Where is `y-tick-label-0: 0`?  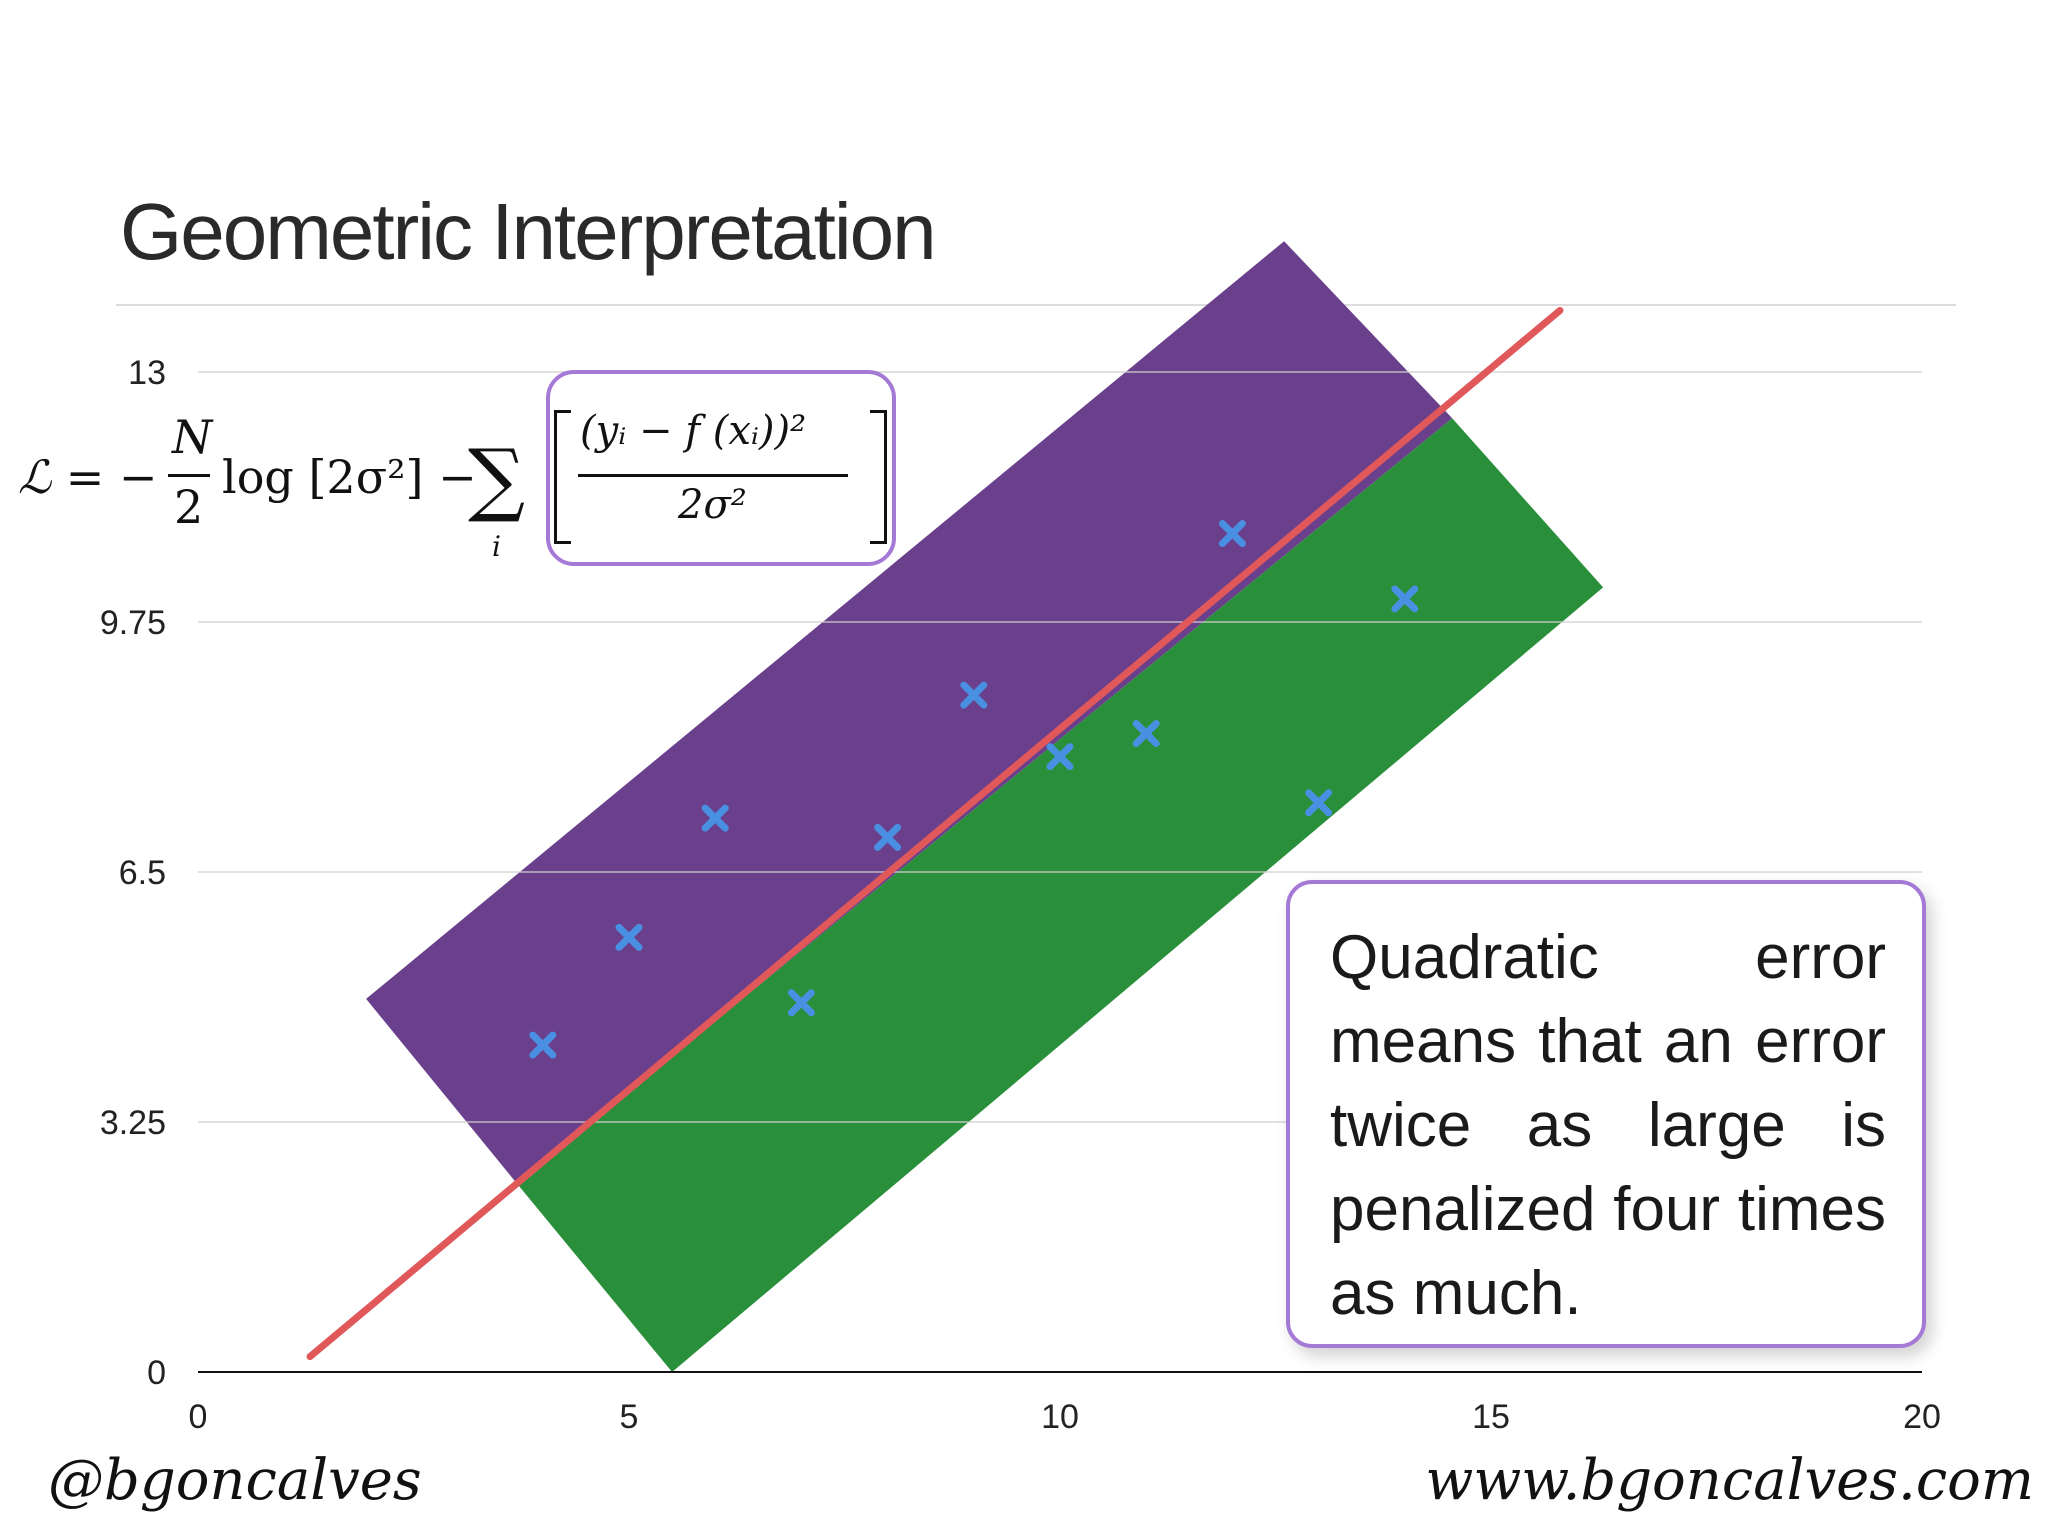 y-tick-label-0: 0 is located at coordinates (156, 1373).